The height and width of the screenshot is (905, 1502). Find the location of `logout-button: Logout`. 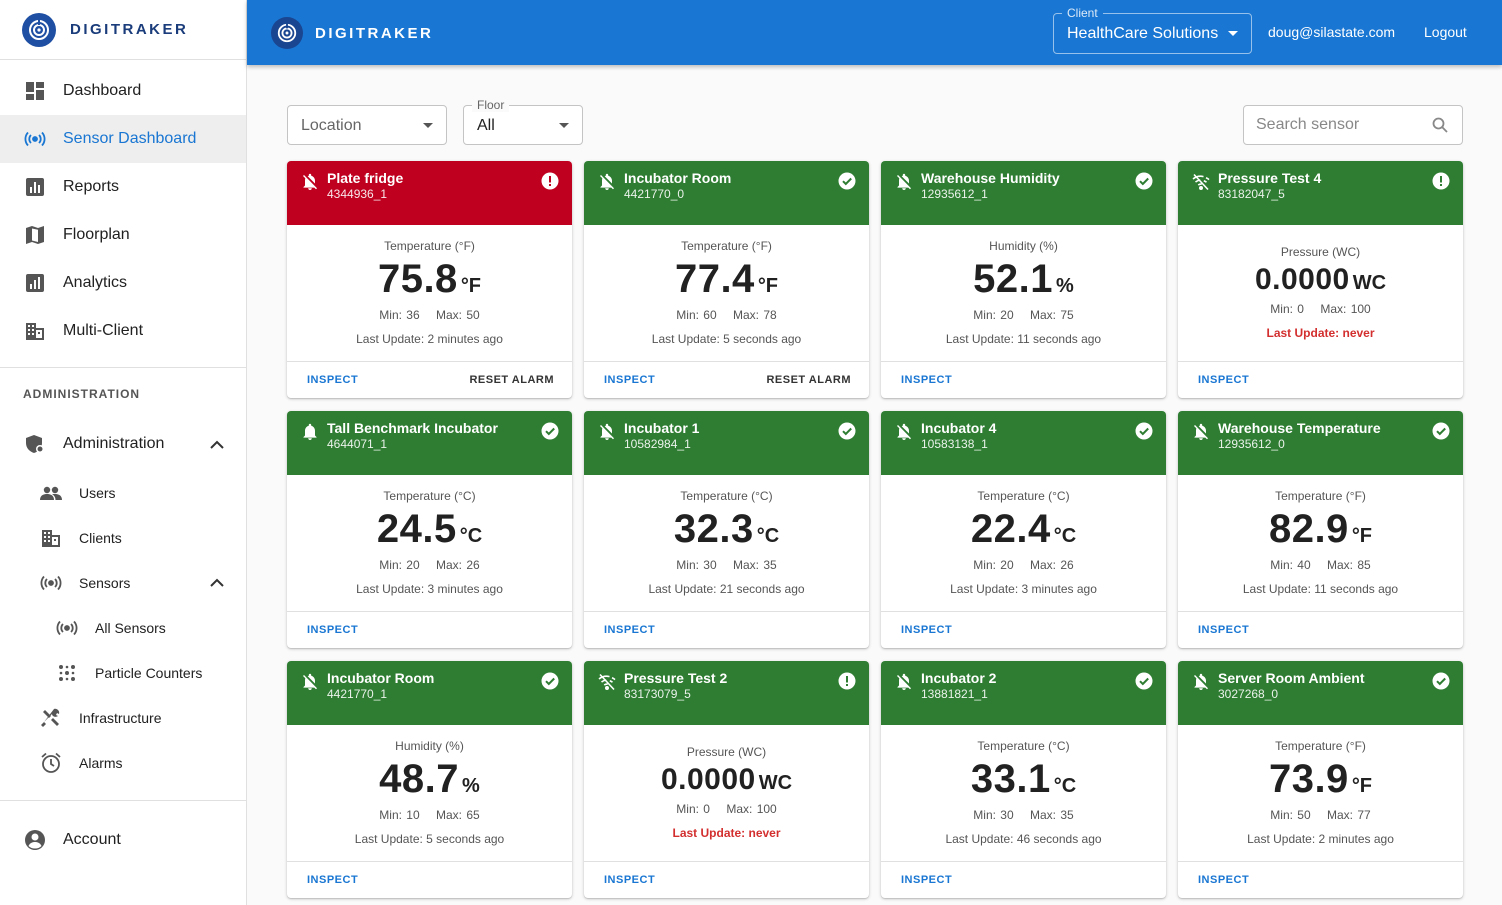

logout-button: Logout is located at coordinates (1445, 32).